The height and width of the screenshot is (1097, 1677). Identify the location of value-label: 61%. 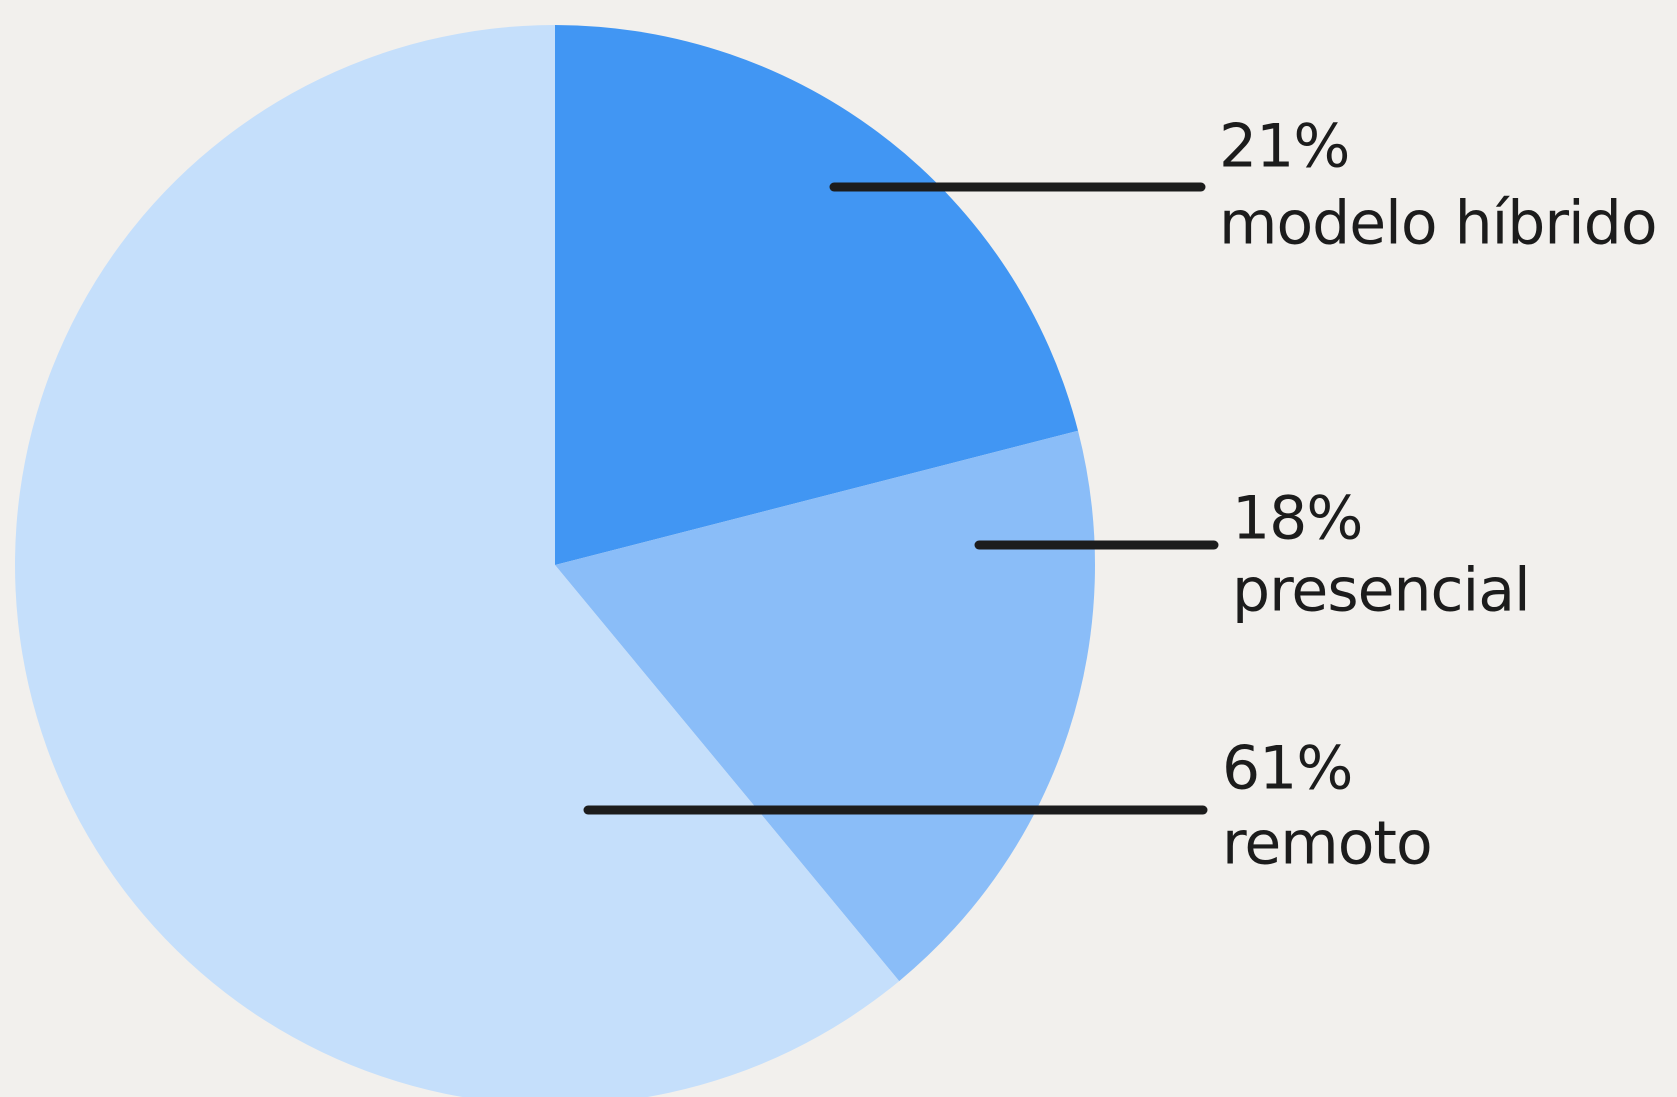
(1287, 769).